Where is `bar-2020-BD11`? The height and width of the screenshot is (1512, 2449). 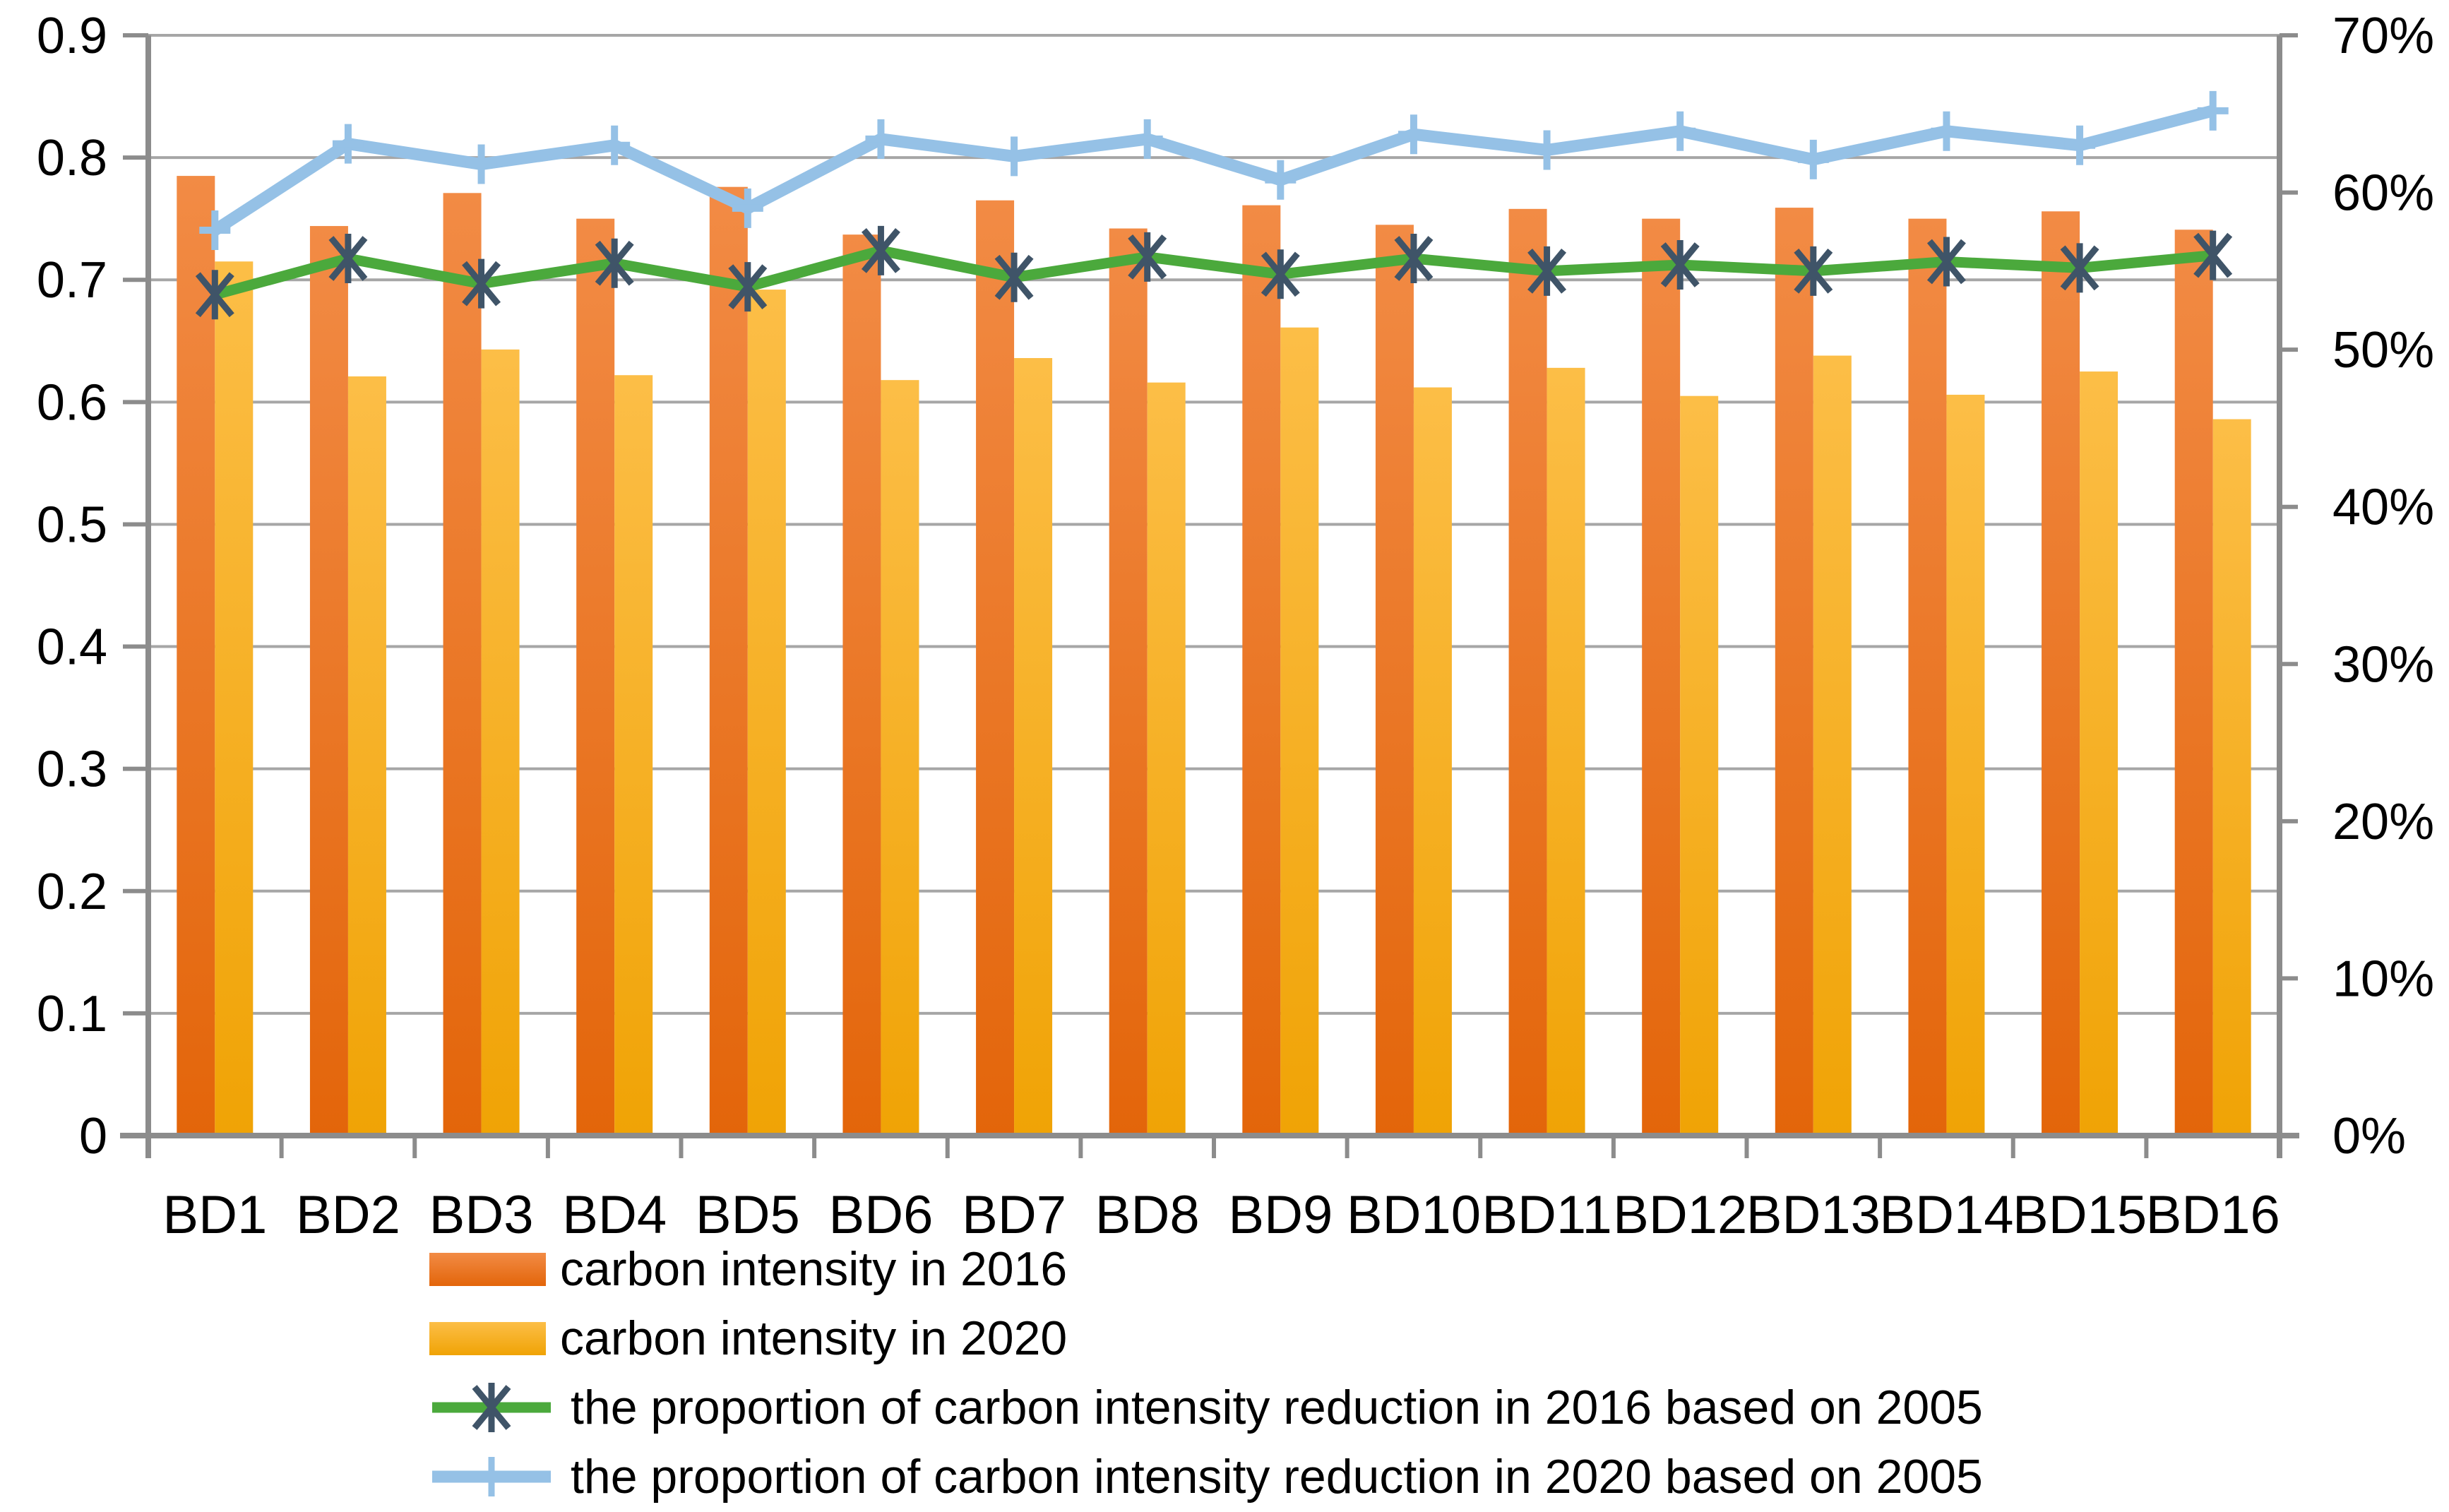
bar-2020-BD11 is located at coordinates (1566, 751).